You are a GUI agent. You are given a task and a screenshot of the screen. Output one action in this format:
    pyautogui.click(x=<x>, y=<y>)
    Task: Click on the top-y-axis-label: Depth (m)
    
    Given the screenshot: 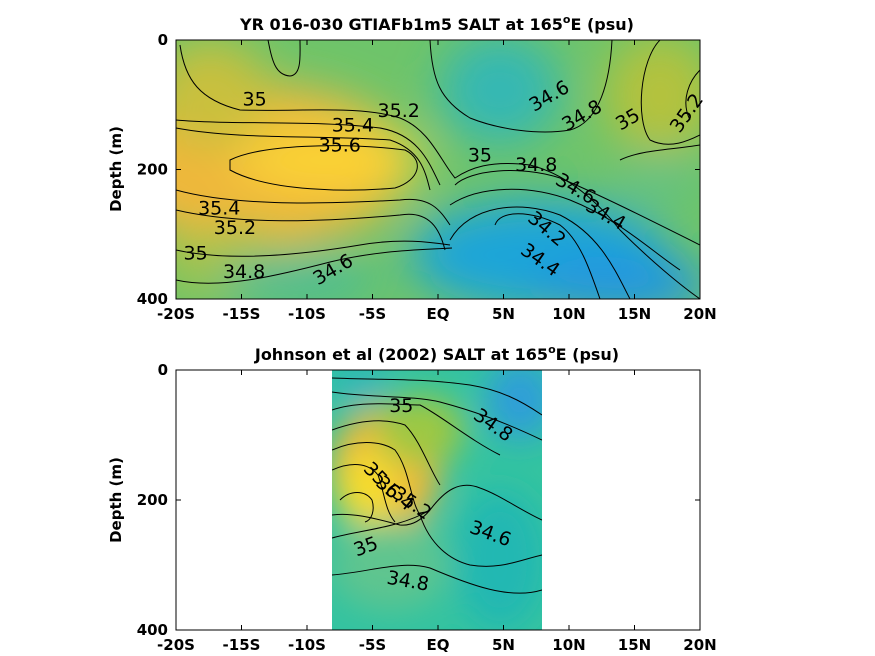 What is the action you would take?
    pyautogui.click(x=116, y=169)
    